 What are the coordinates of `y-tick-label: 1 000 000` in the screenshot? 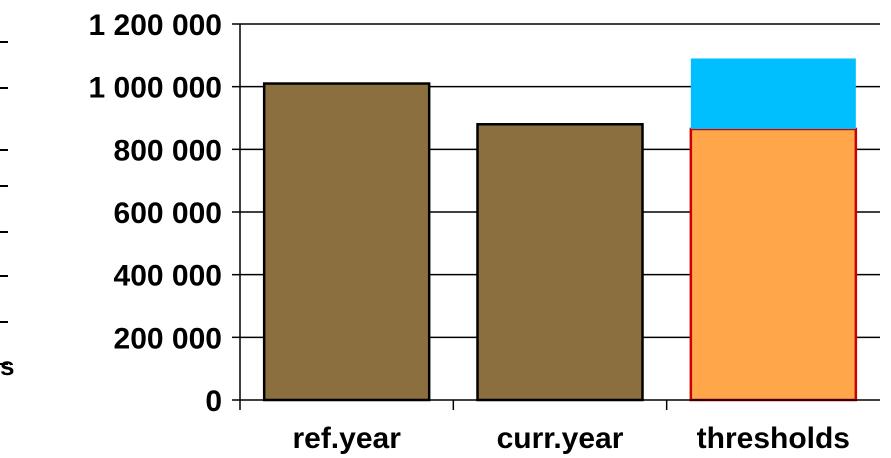 It's located at (155, 88).